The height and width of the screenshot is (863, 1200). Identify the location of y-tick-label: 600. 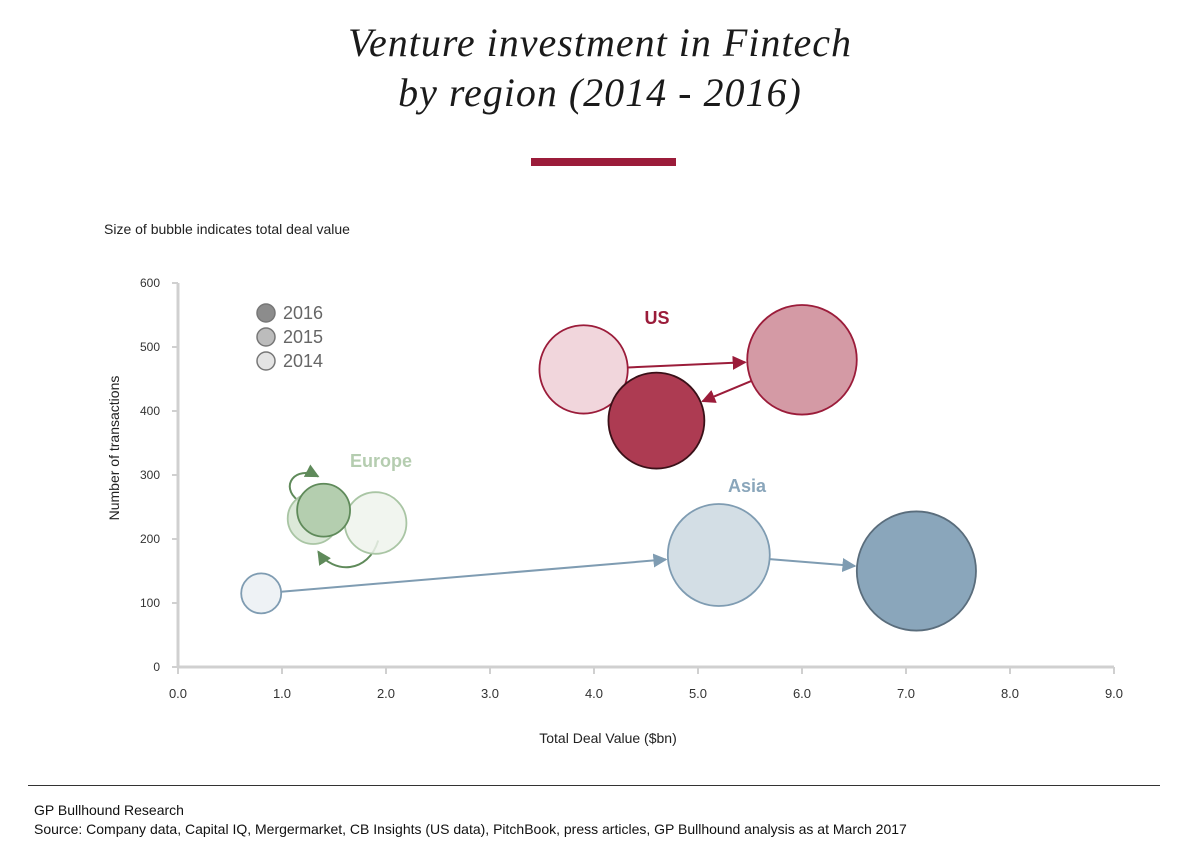
(150, 283).